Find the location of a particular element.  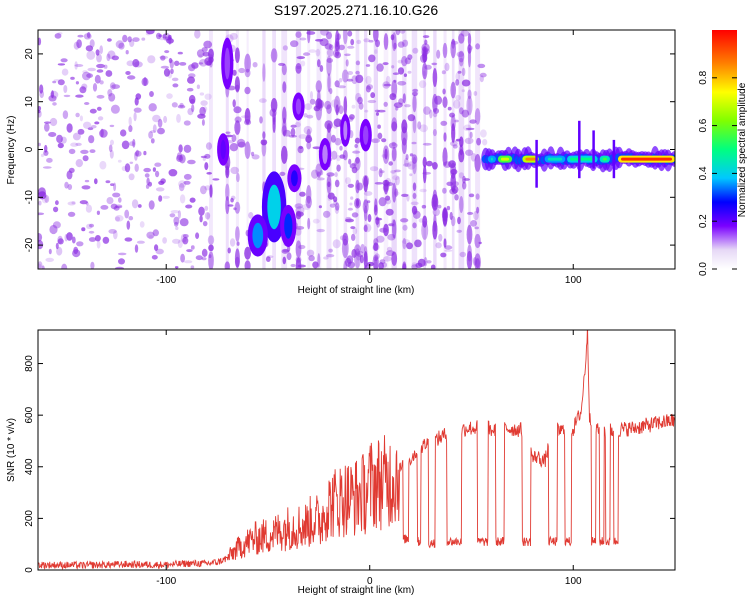

x-tick-label: -100 is located at coordinates (166, 280).